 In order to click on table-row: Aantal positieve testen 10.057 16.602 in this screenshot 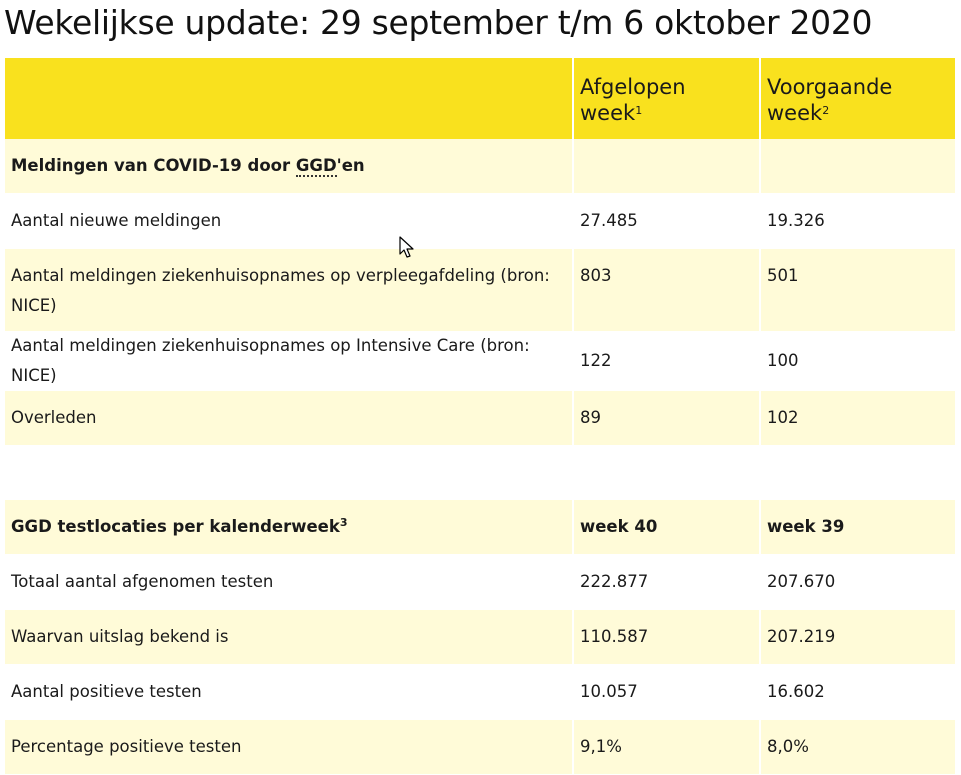, I will do `click(480, 692)`.